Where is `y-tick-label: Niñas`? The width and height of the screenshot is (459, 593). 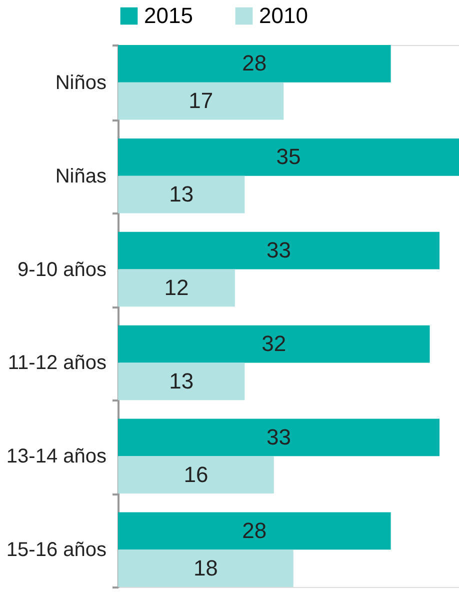
y-tick-label: Niñas is located at coordinates (80, 176).